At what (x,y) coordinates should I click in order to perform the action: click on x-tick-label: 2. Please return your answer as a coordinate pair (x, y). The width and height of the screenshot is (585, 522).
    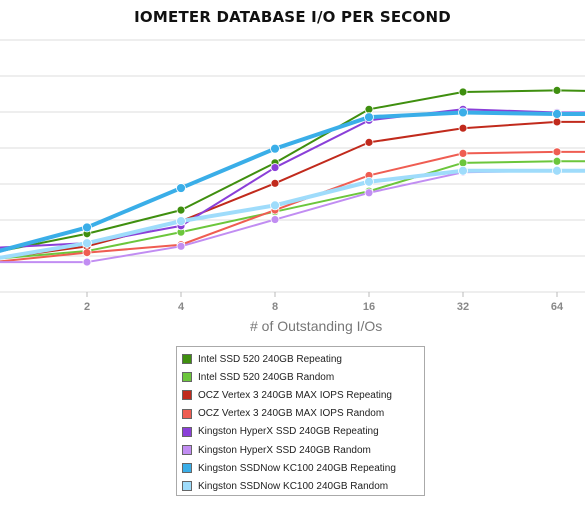
    Looking at the image, I should click on (87, 307).